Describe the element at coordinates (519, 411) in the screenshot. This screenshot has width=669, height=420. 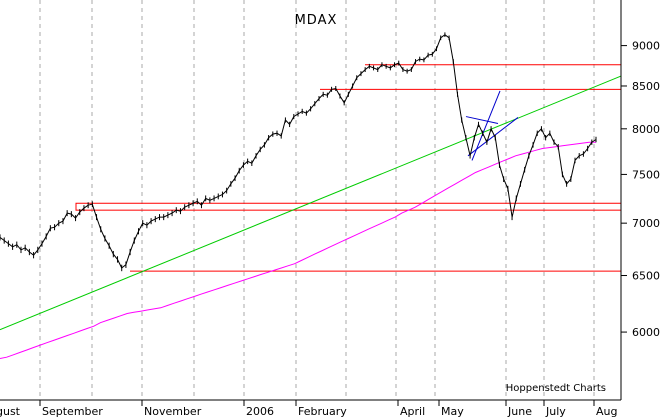
I see `x-tick-label: June` at that location.